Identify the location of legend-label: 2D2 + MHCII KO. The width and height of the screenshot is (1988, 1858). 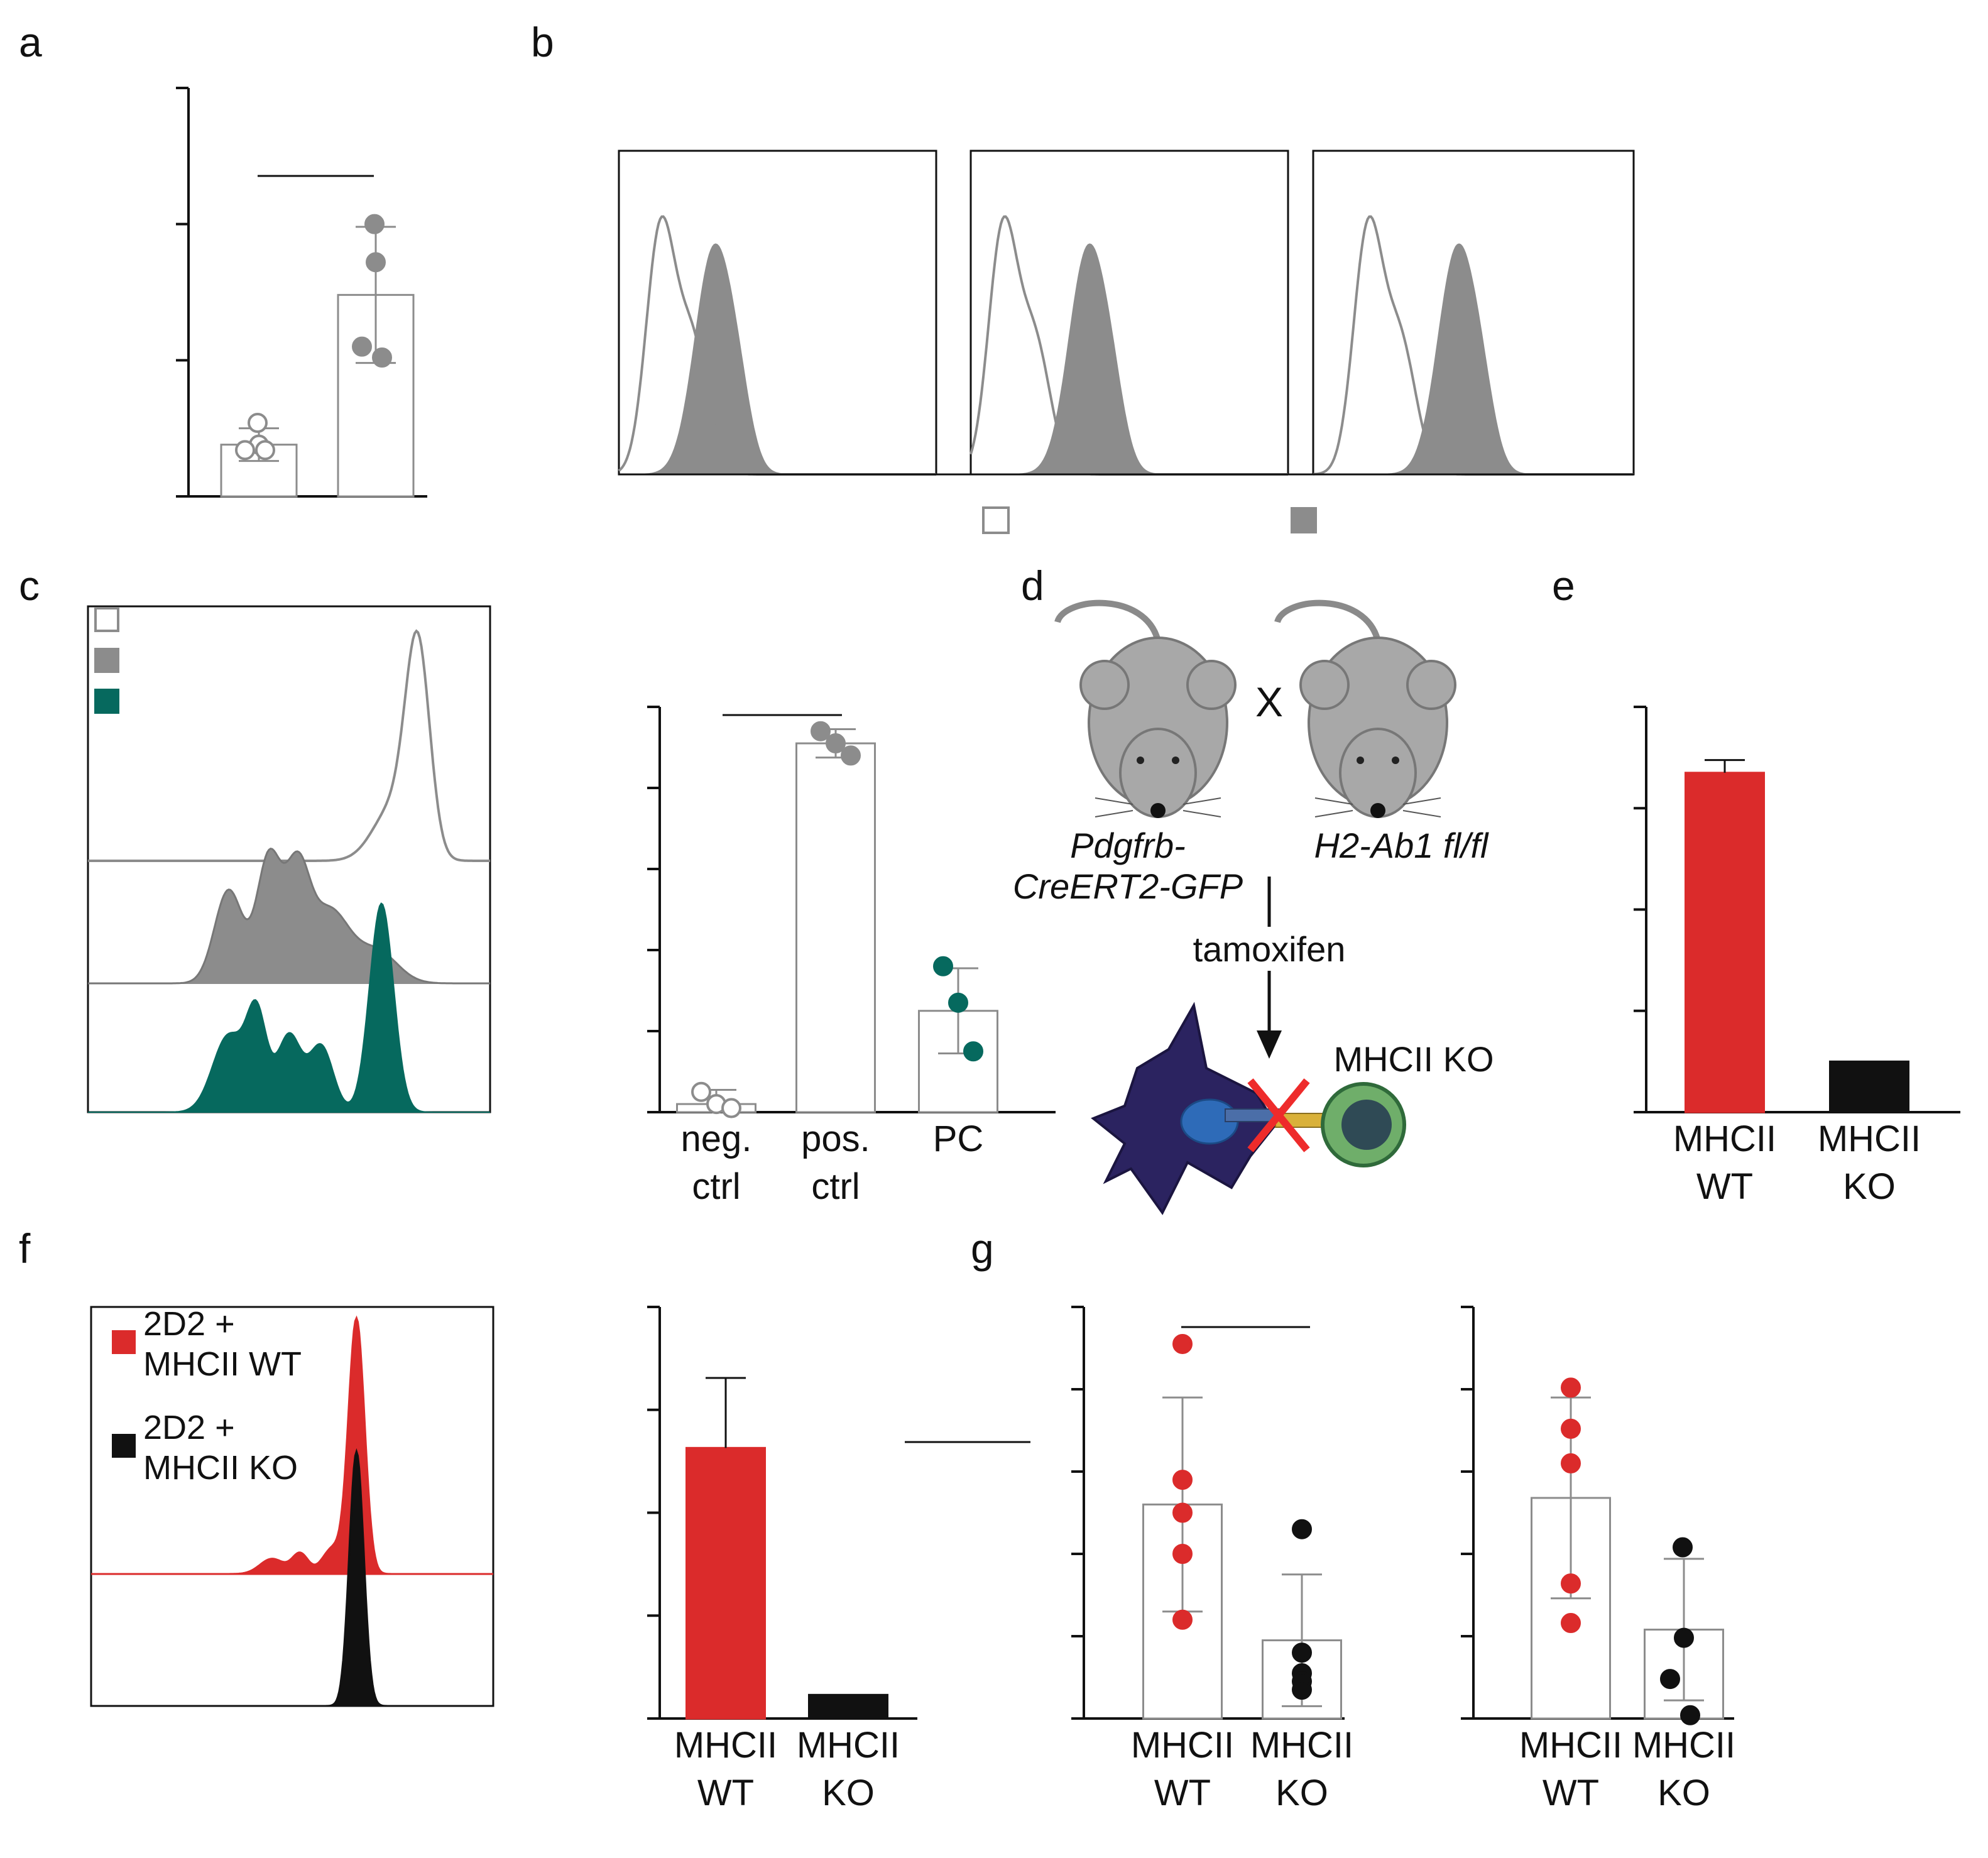
(220, 1448).